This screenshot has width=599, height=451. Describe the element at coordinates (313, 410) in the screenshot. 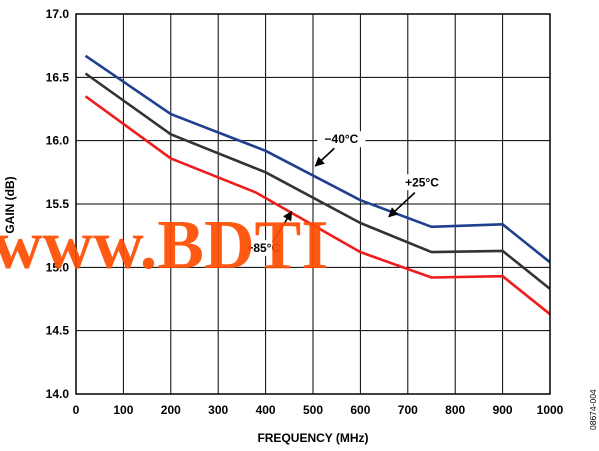

I see `x-tick-label: 500` at that location.